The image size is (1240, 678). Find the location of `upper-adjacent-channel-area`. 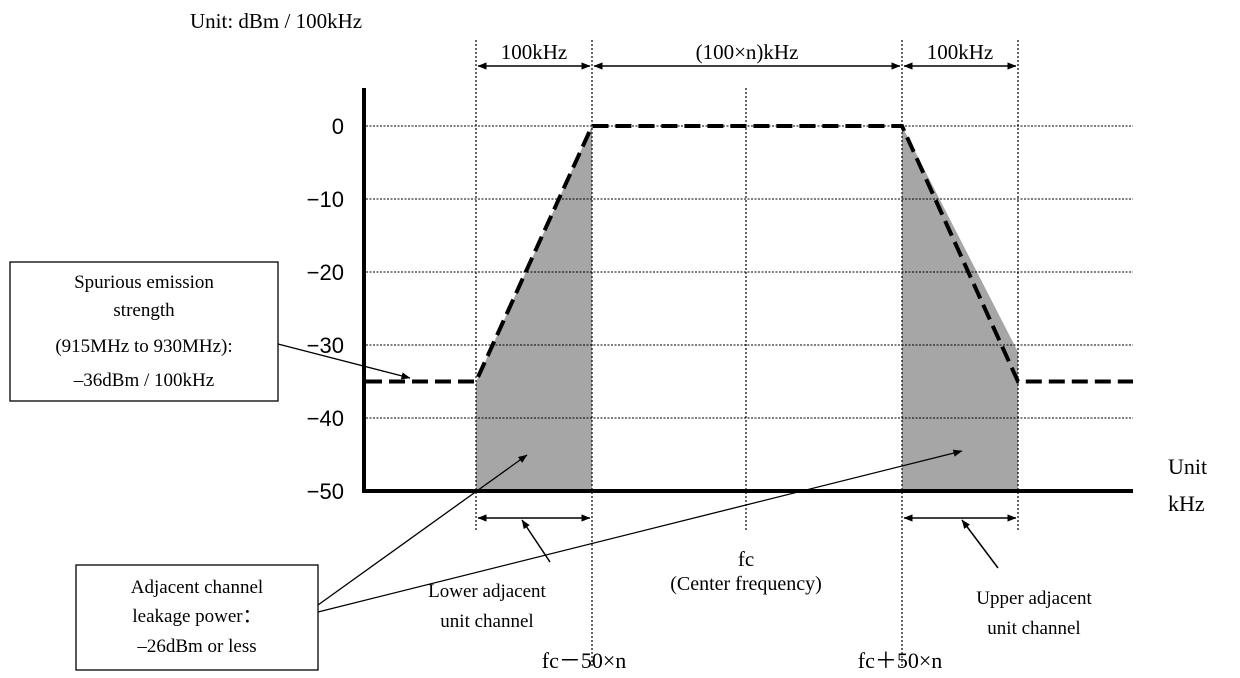

upper-adjacent-channel-area is located at coordinates (960, 308).